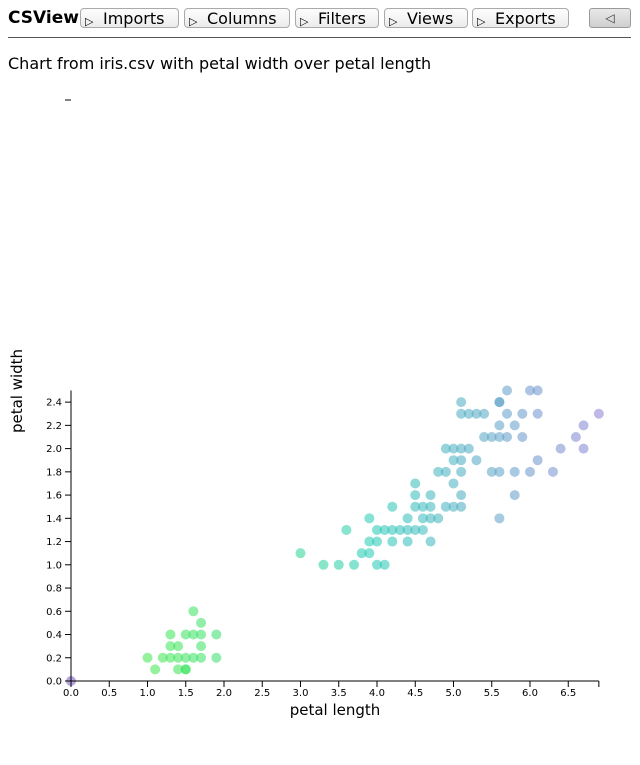 This screenshot has height=765, width=640. I want to click on columns-menu-button: ▷ Columns, so click(237, 18).